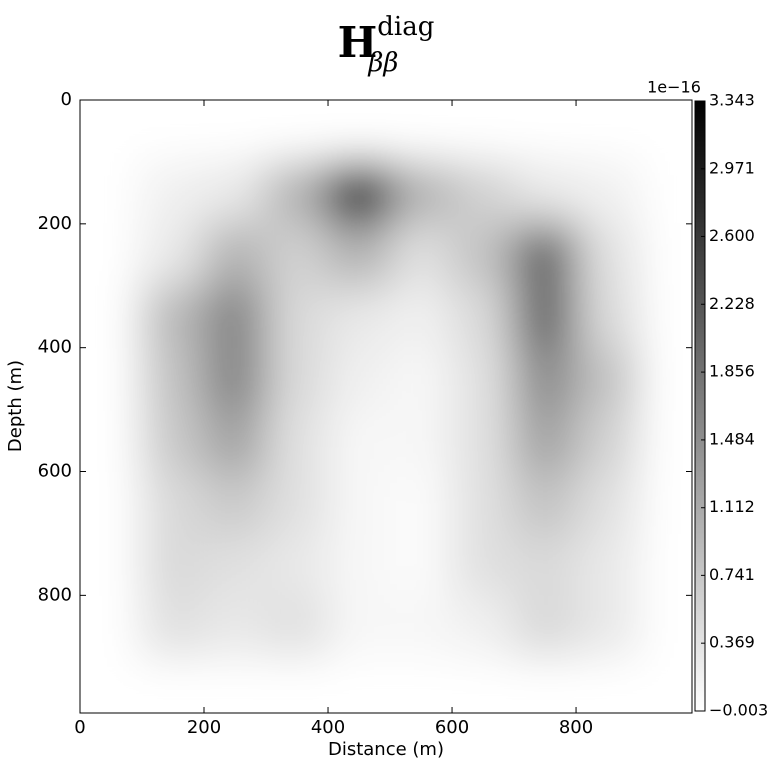 This screenshot has width=768, height=765. What do you see at coordinates (700, 406) in the screenshot?
I see `colorbar` at bounding box center [700, 406].